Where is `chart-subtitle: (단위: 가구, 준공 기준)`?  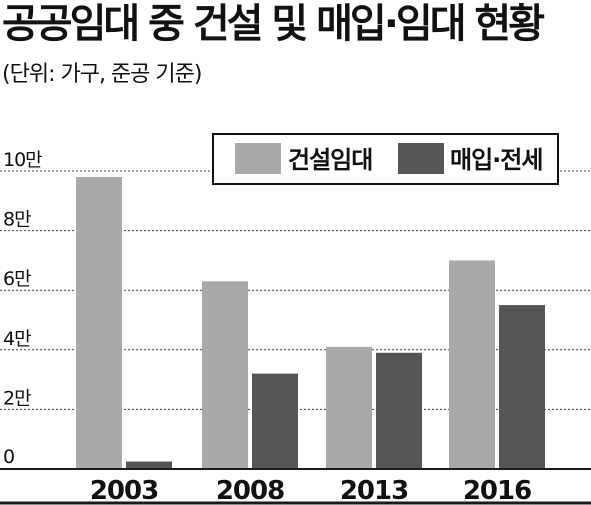
chart-subtitle: (단위: 가구, 준공 기준) is located at coordinates (102, 74).